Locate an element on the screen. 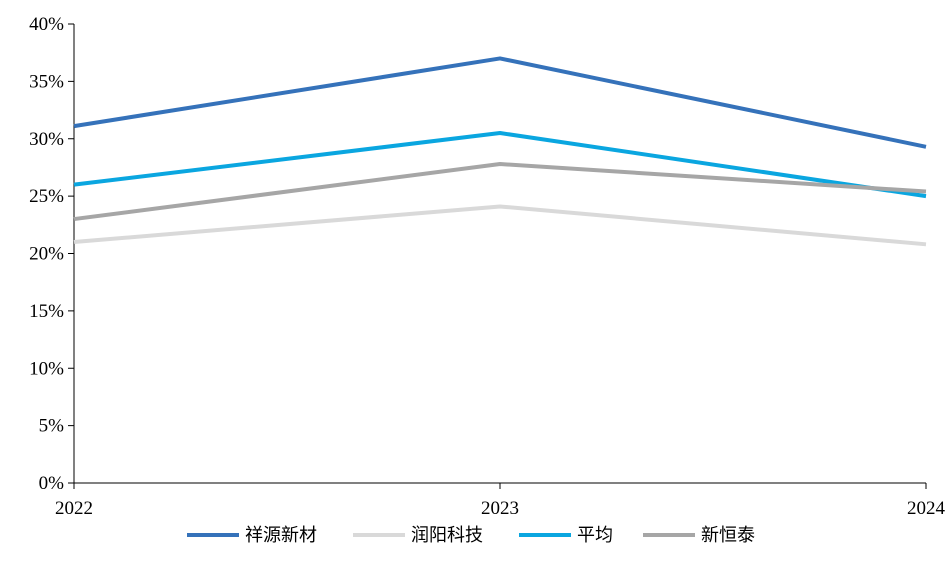 The height and width of the screenshot is (571, 951). x-tick-label: 2024 is located at coordinates (926, 508).